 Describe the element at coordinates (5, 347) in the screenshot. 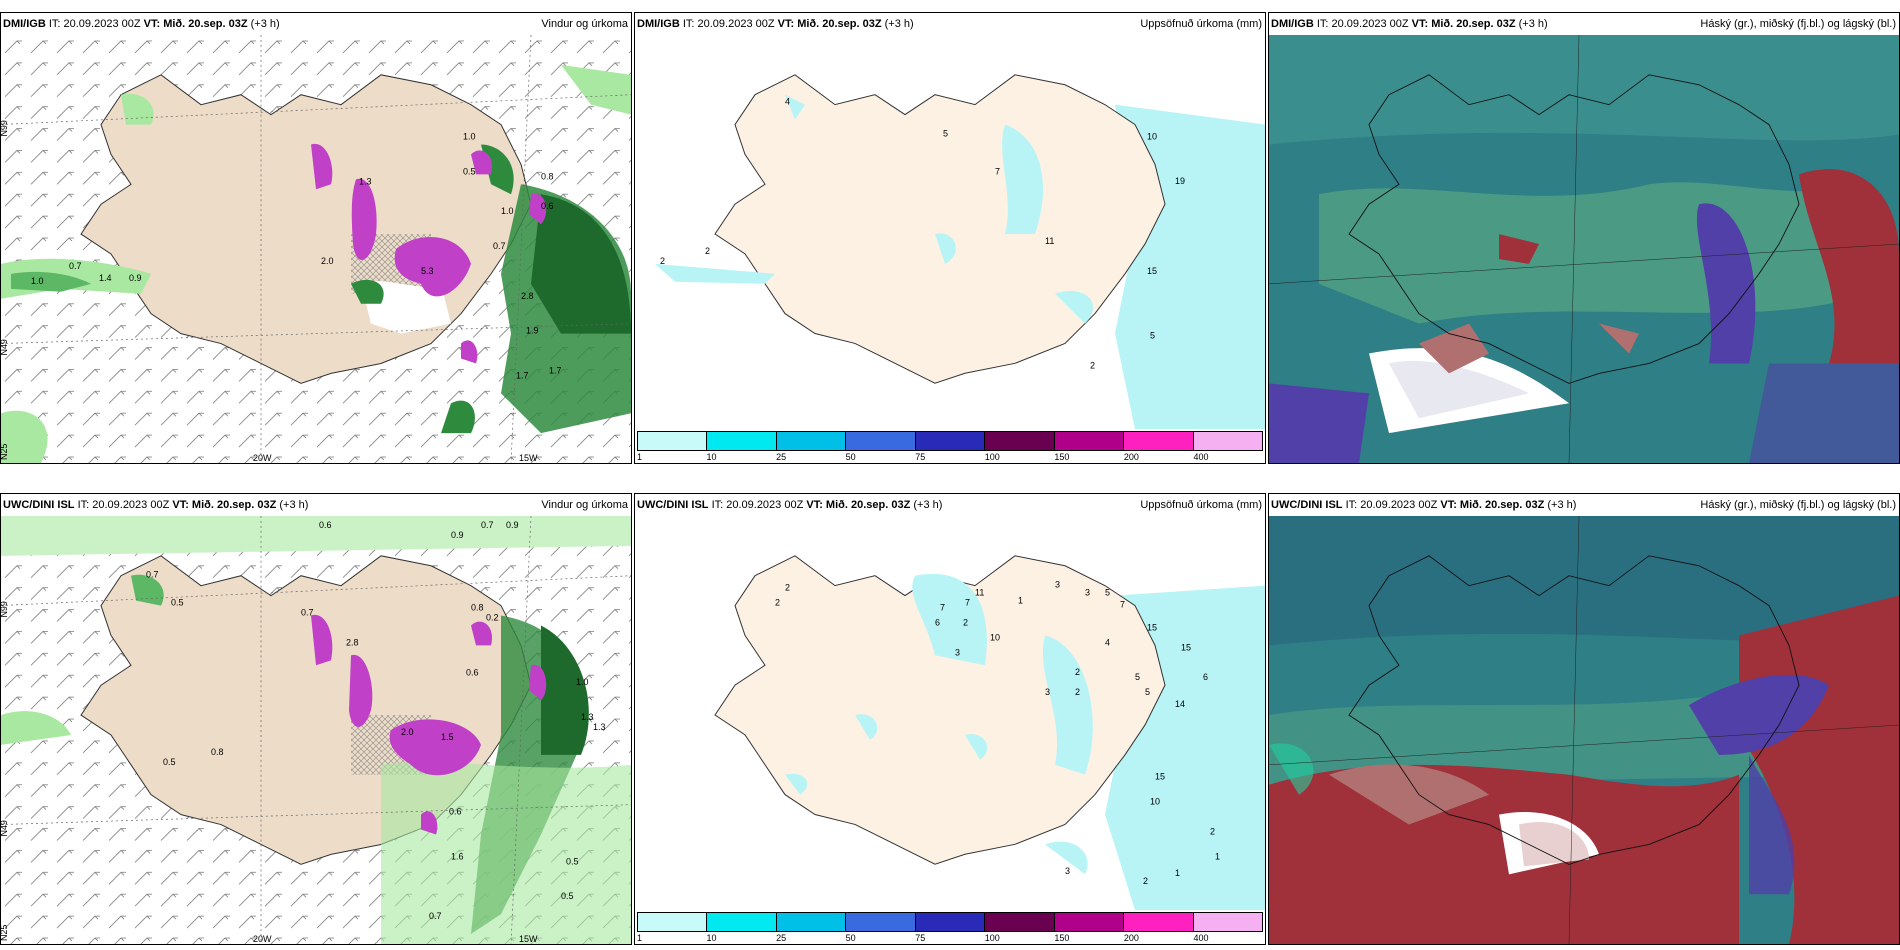

I see `lat-label: N49` at that location.